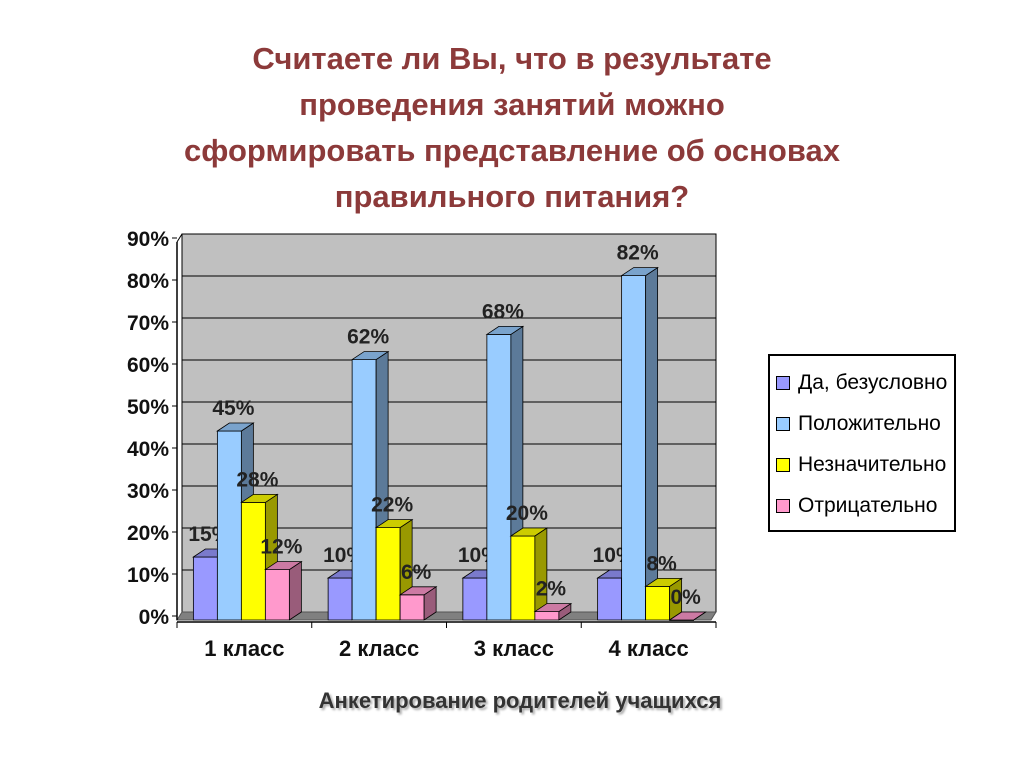 This screenshot has width=1024, height=768. What do you see at coordinates (148, 239) in the screenshot?
I see `y-tick-label: 90%` at bounding box center [148, 239].